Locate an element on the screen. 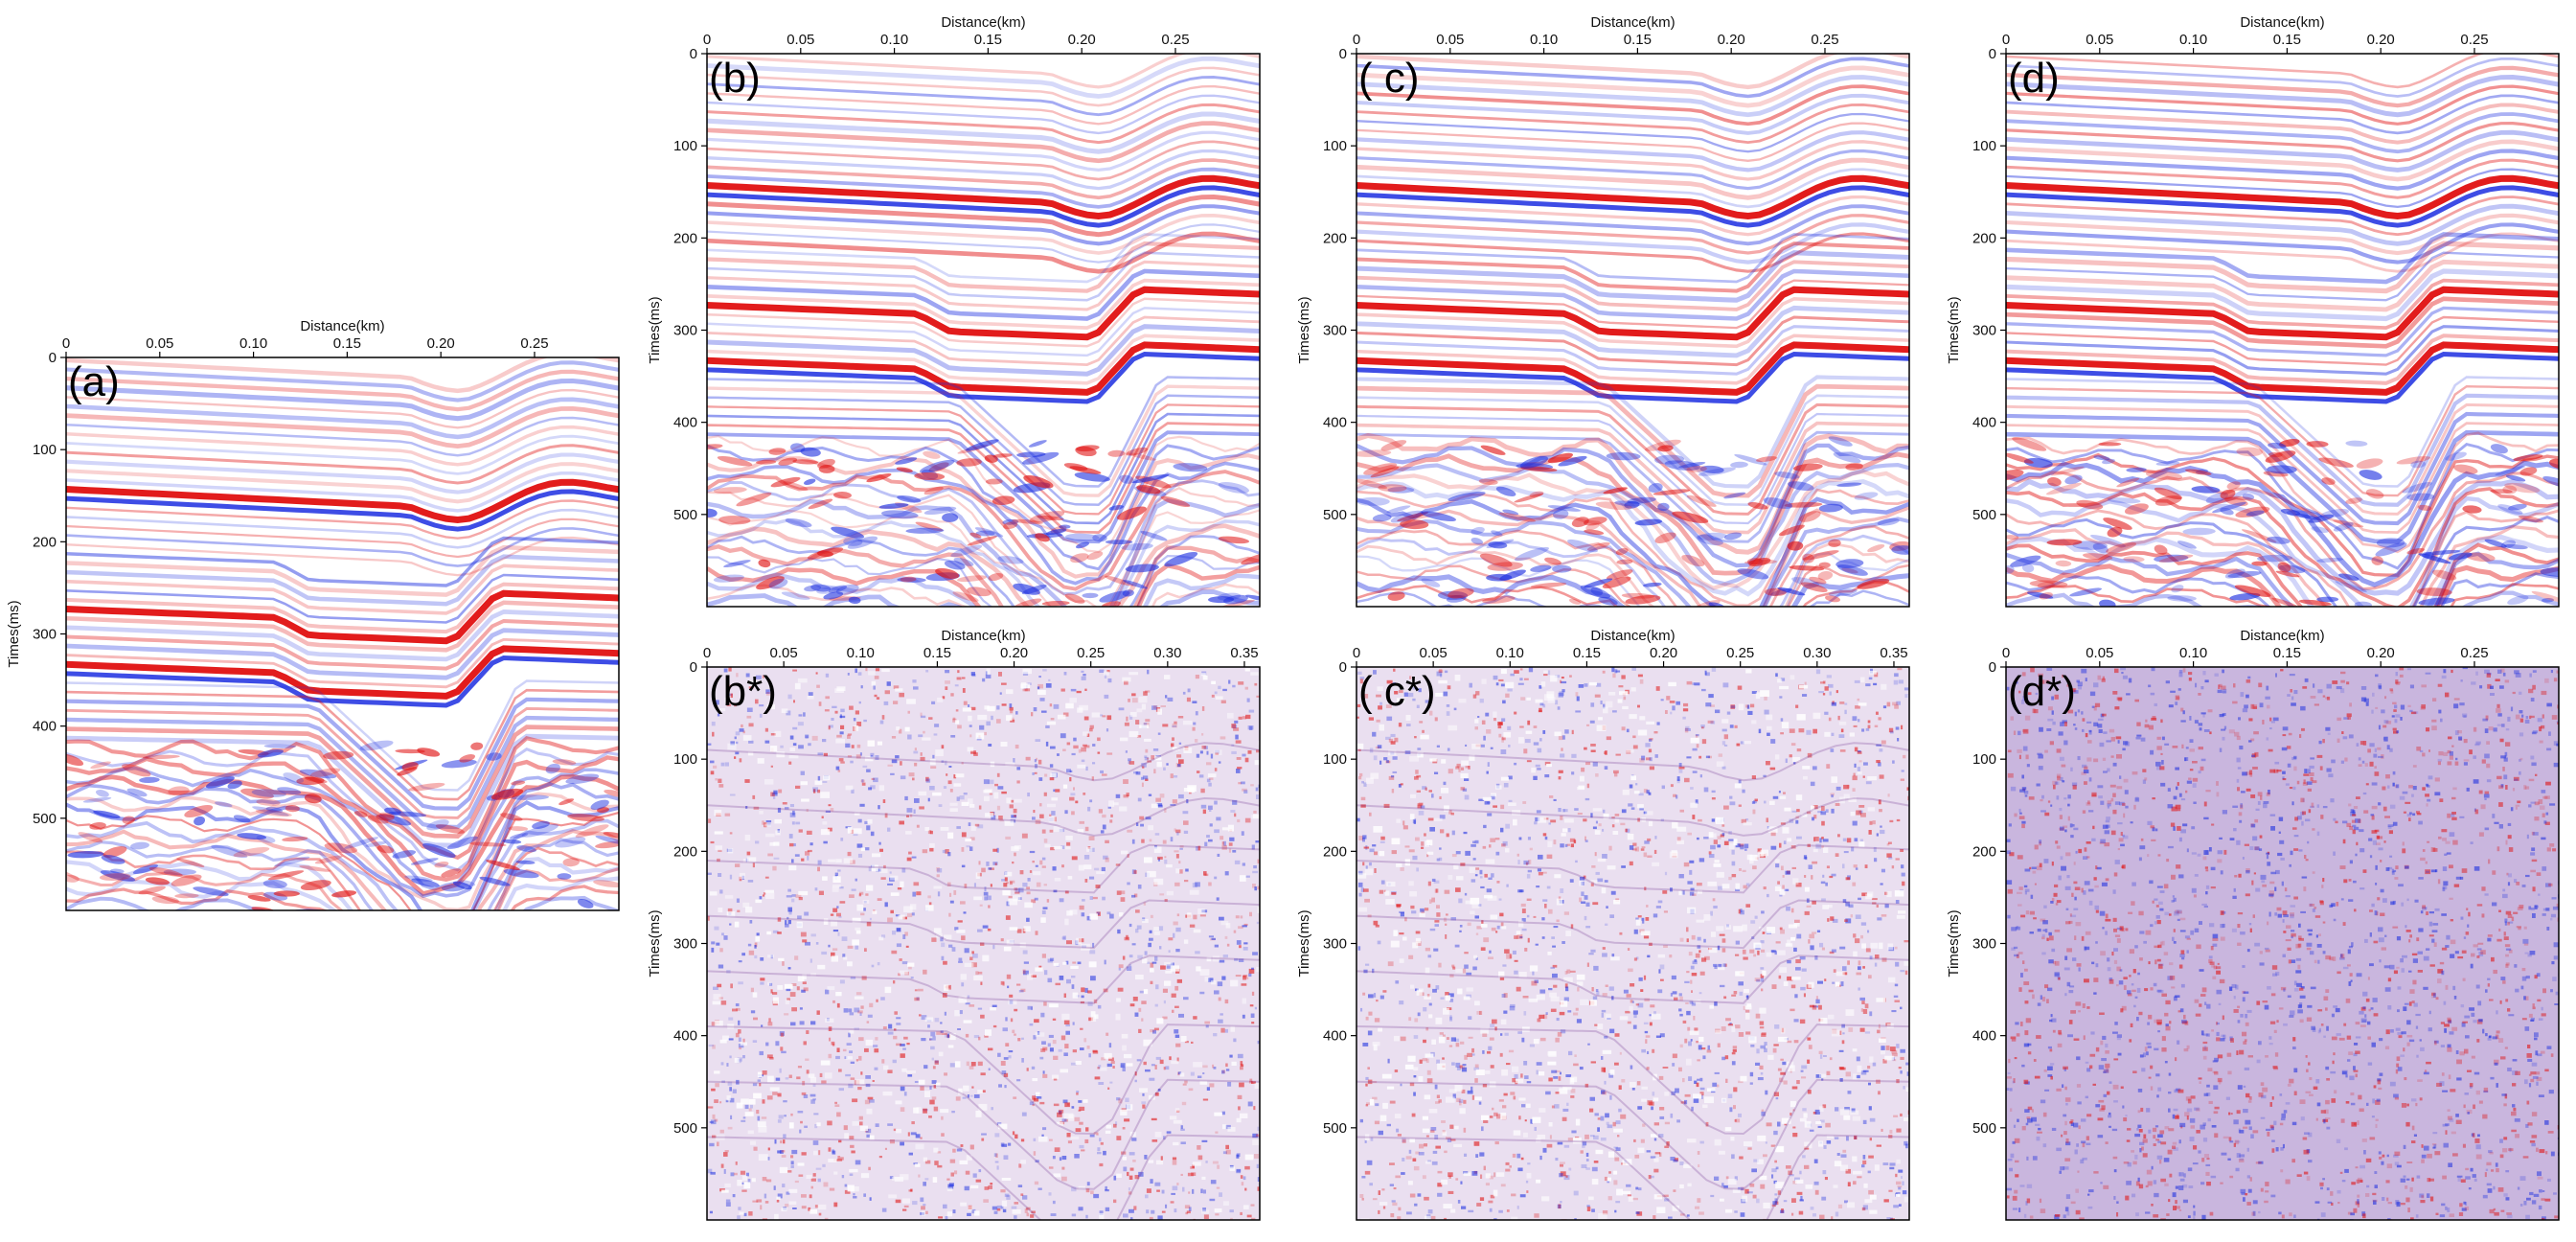  panel-label: (a) is located at coordinates (94, 381).